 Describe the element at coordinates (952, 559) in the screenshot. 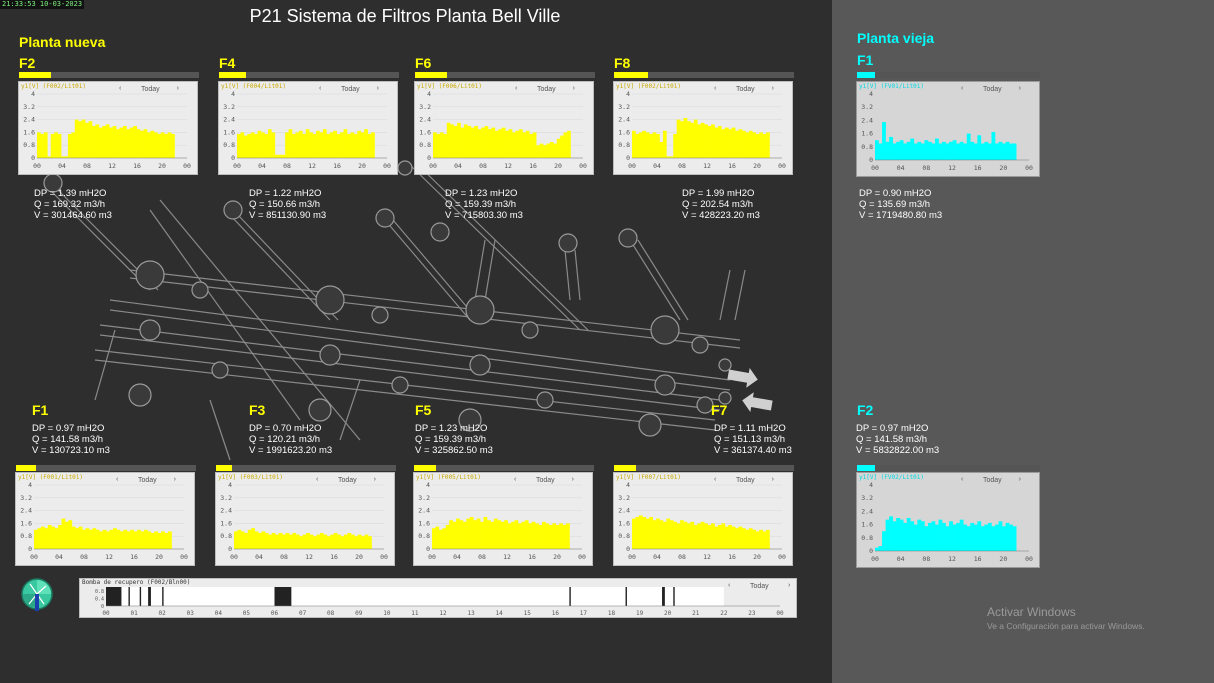

I see `x-tick-label: 12` at that location.